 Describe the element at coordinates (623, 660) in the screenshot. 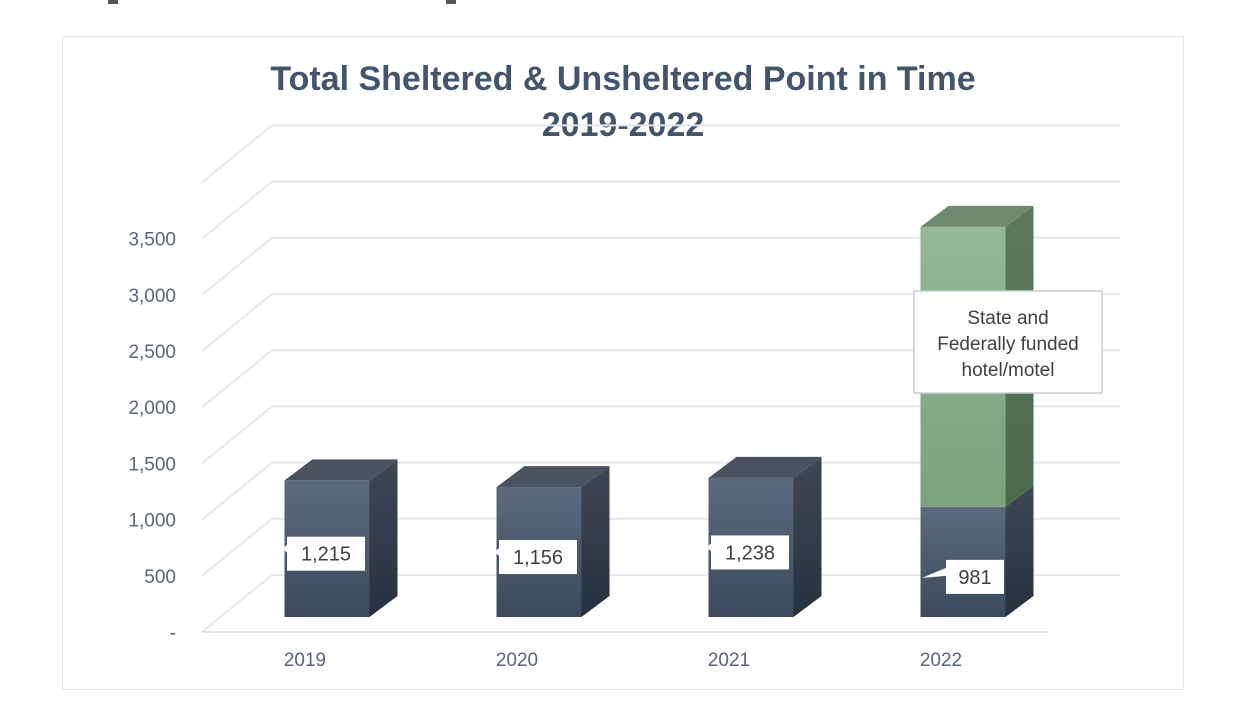

I see `x-axis: 2019 2020 2021 2022` at that location.